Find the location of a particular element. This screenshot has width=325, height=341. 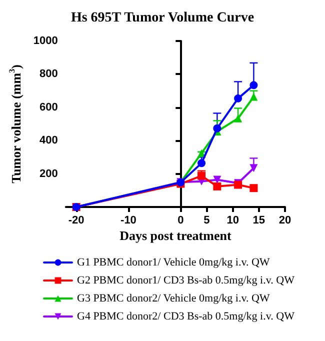

y-tick-label: 1000 is located at coordinates (45, 41).